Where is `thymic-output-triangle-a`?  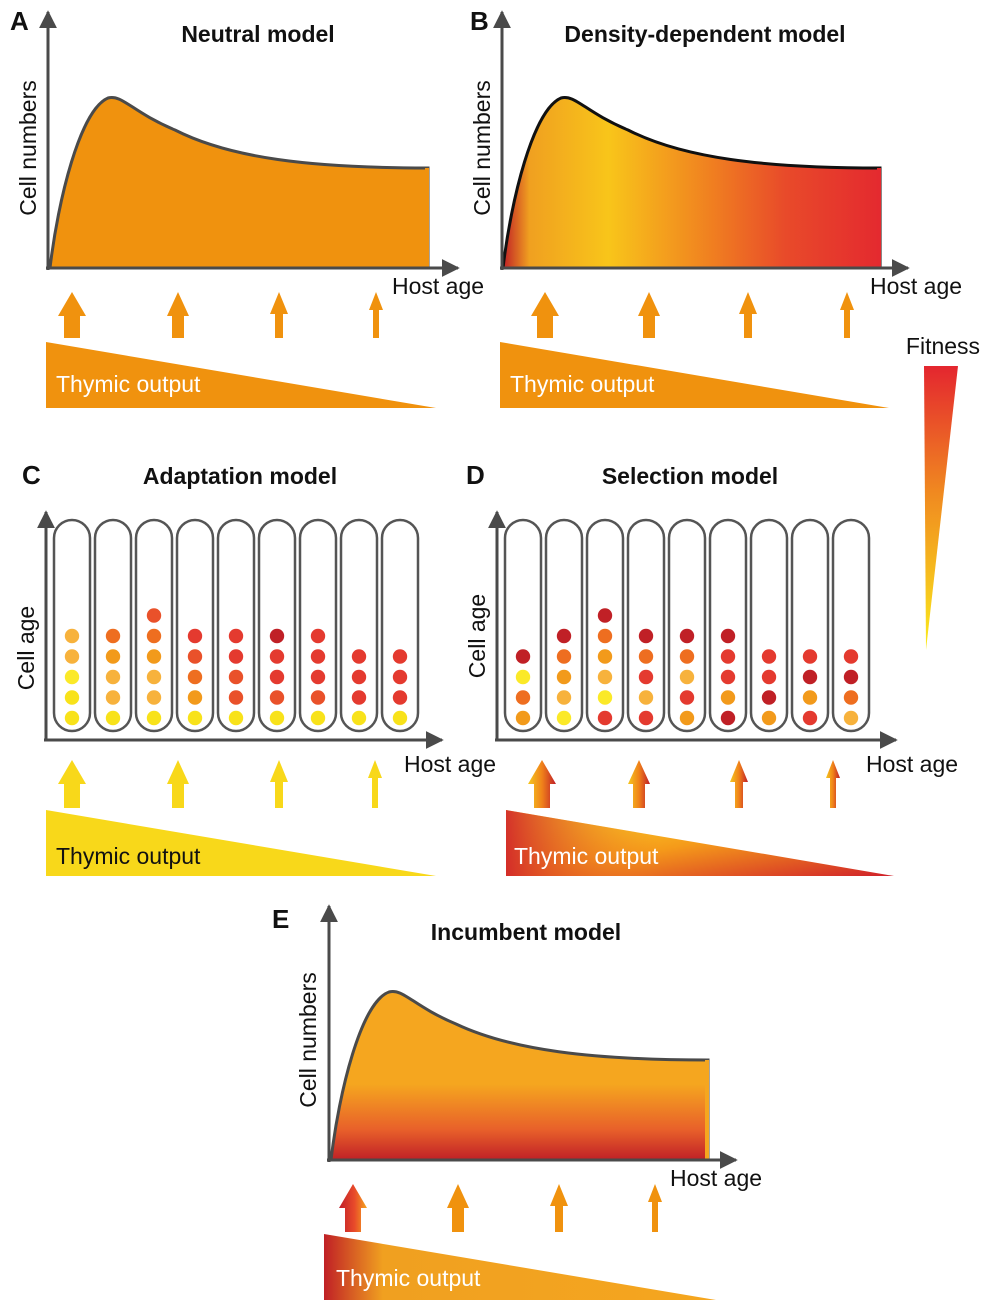
thymic-output-triangle-a is located at coordinates (241, 375).